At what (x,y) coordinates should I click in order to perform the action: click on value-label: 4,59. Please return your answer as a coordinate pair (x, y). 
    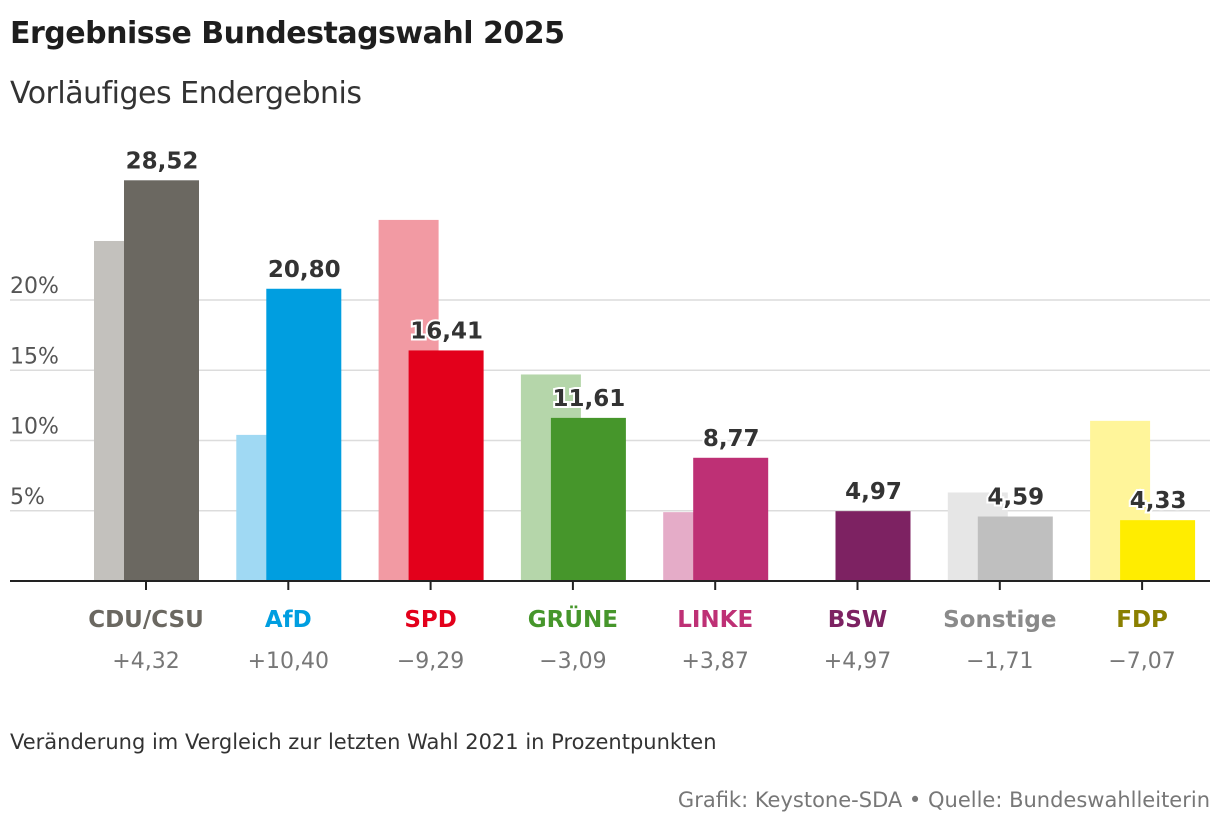
    Looking at the image, I should click on (1015, 498).